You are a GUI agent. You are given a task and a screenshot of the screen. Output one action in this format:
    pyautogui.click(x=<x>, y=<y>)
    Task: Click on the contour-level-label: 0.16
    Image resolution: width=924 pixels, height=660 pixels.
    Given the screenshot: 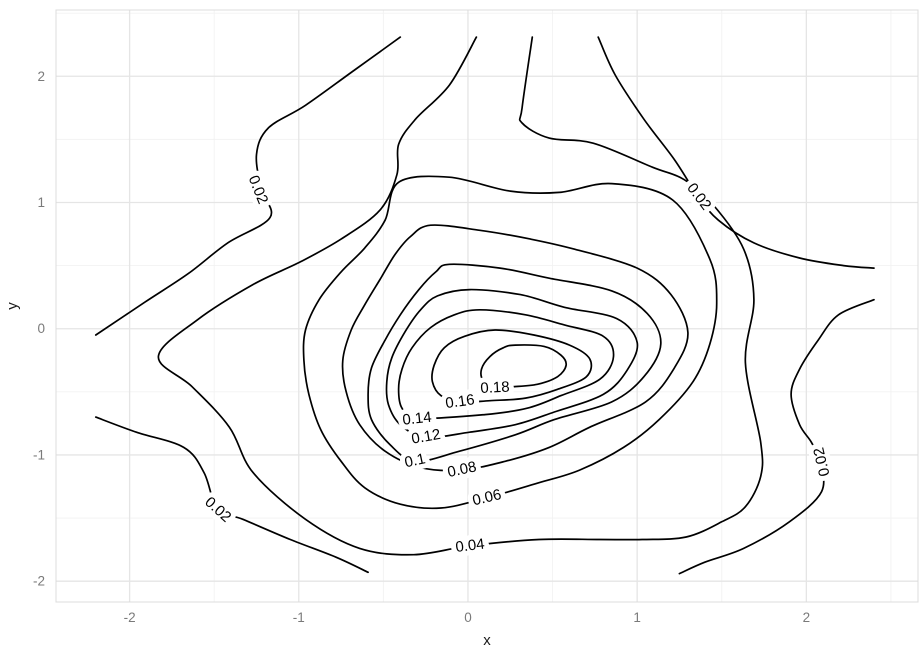 What is the action you would take?
    pyautogui.click(x=459, y=401)
    